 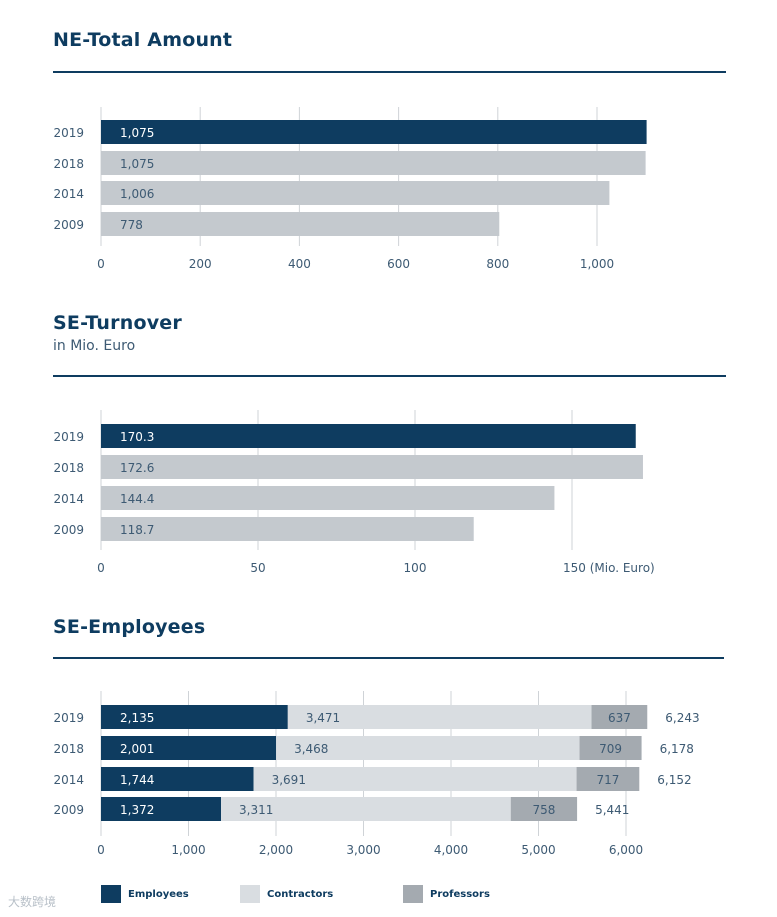 I want to click on legend-item-employees: Employees, so click(x=145, y=894).